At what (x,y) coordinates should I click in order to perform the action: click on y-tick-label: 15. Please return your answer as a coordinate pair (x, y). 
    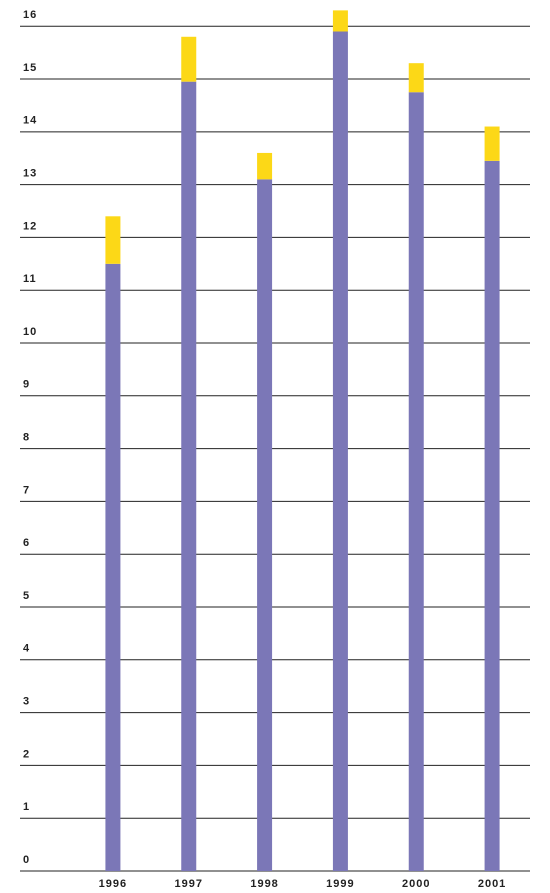
    Looking at the image, I should click on (30, 68).